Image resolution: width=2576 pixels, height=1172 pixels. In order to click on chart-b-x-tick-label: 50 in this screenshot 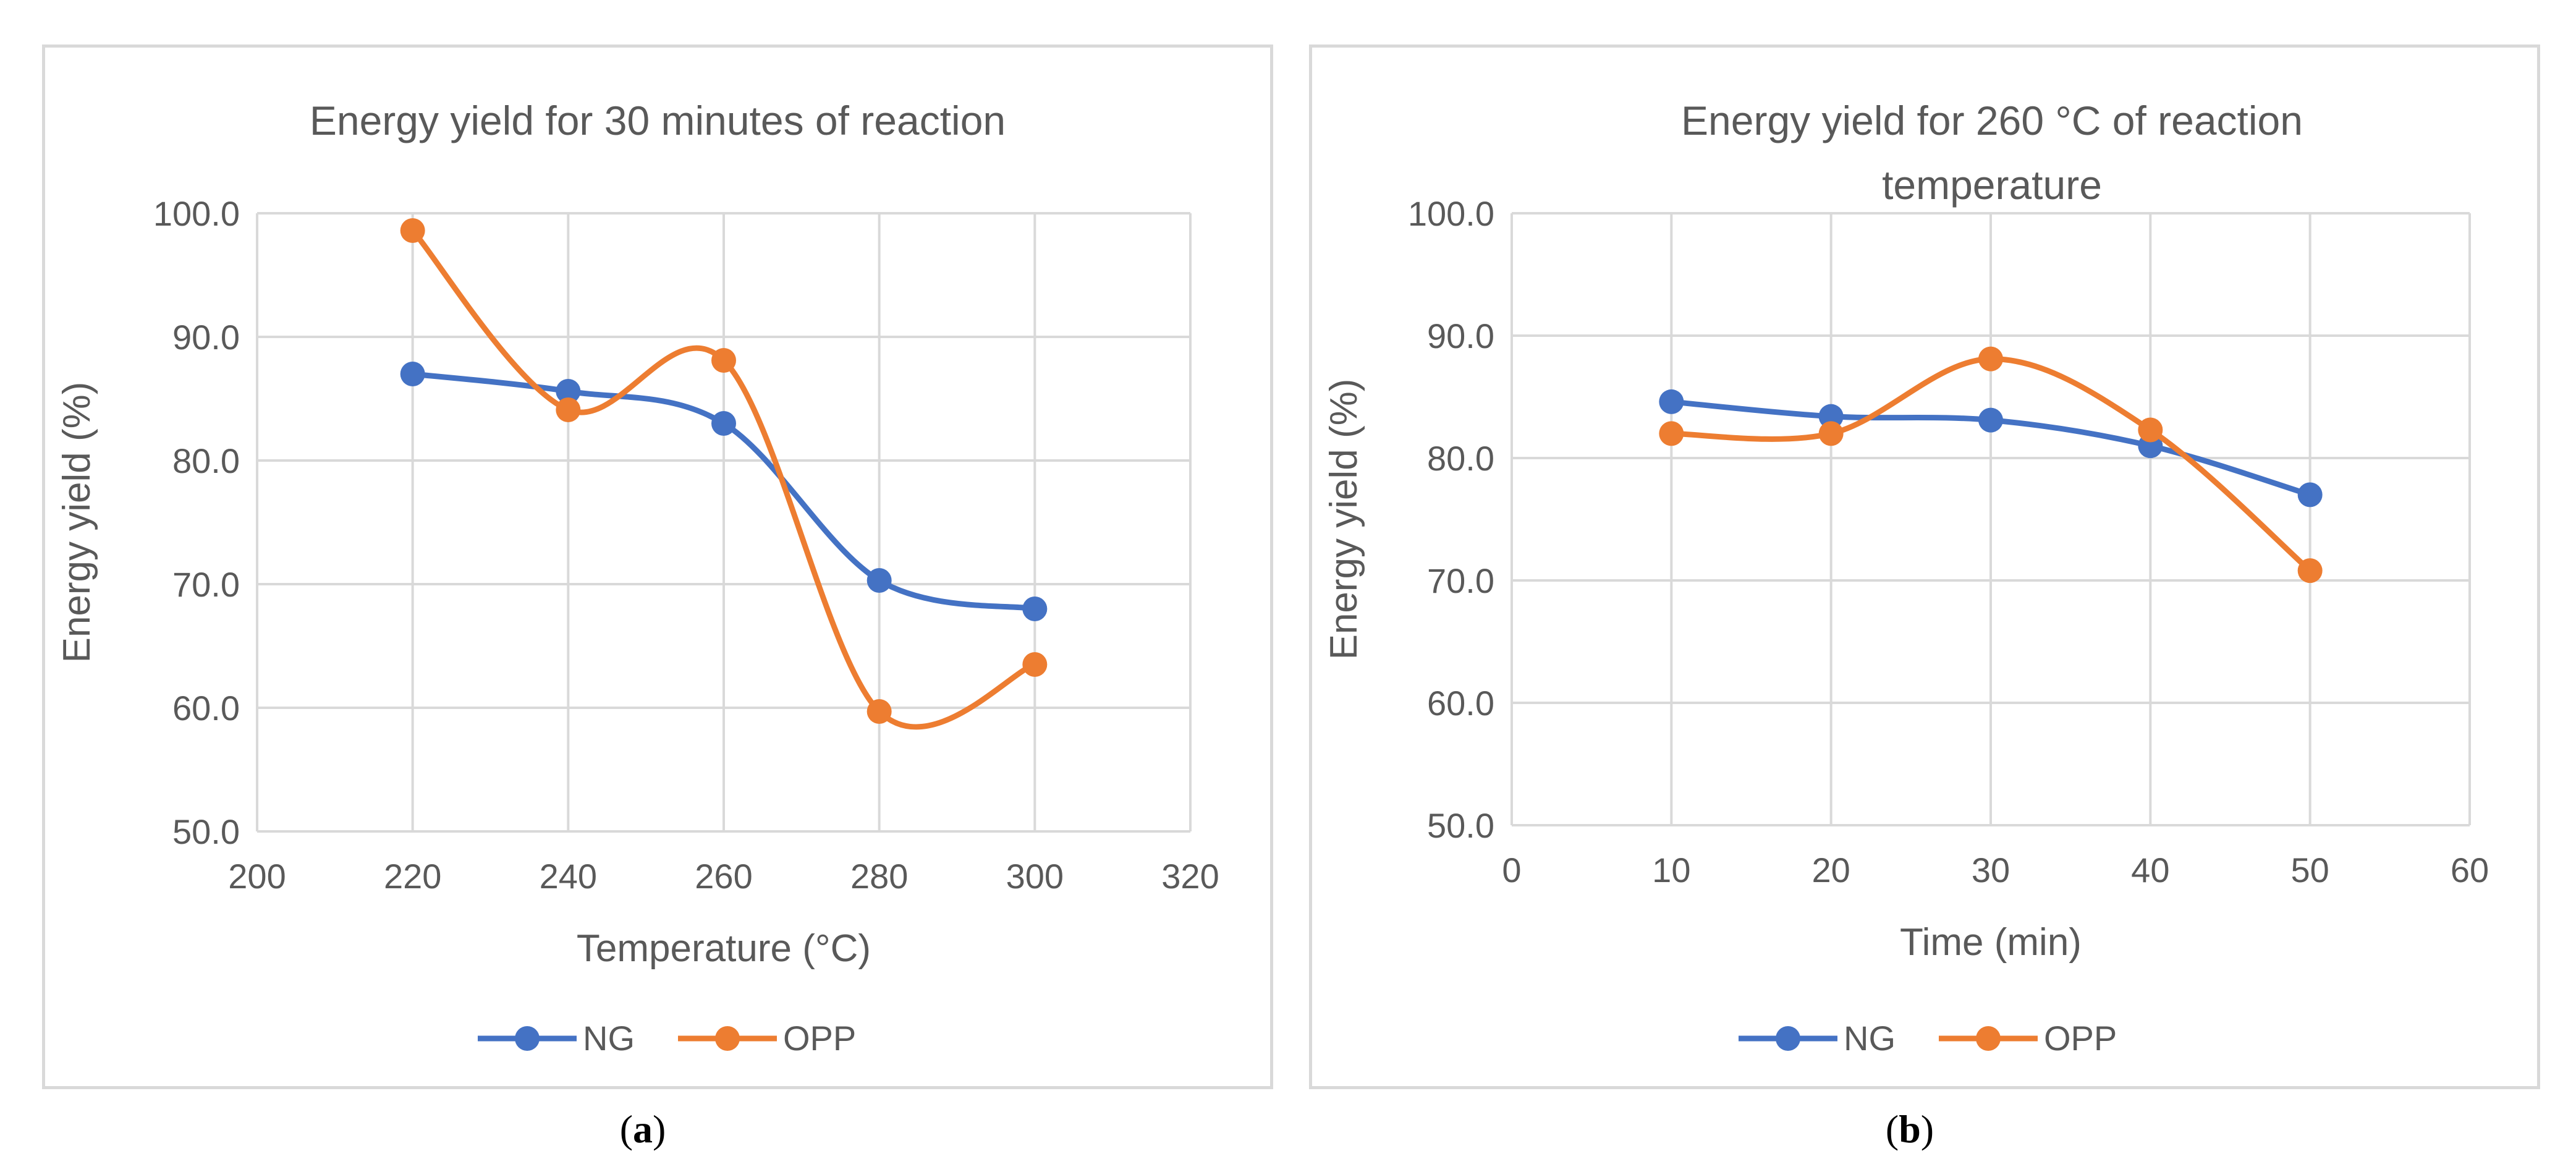, I will do `click(2310, 870)`.